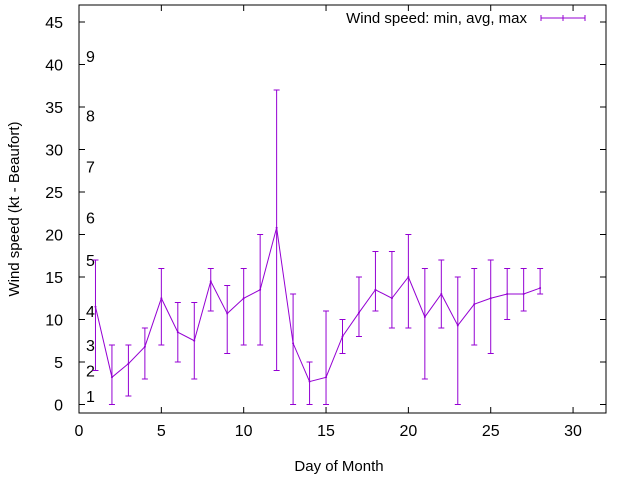 This screenshot has width=640, height=480. I want to click on y-tick-label: 30, so click(54, 151).